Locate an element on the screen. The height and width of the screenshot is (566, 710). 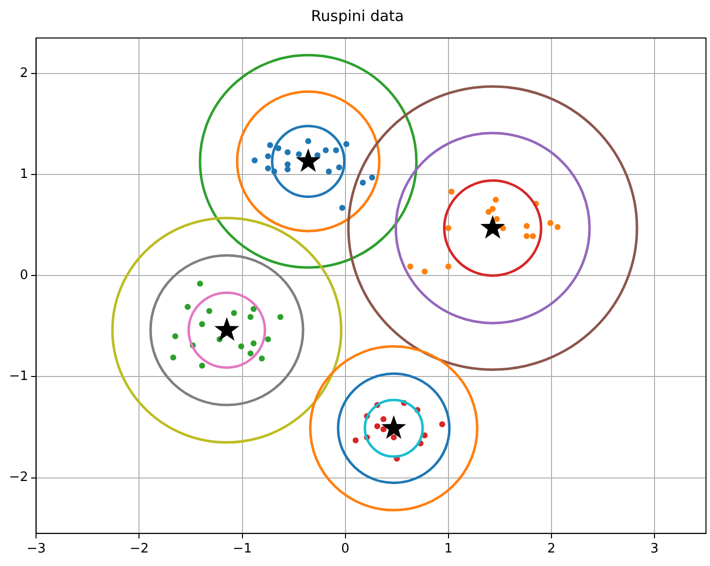
y-tick-label: −1 is located at coordinates (18, 376).